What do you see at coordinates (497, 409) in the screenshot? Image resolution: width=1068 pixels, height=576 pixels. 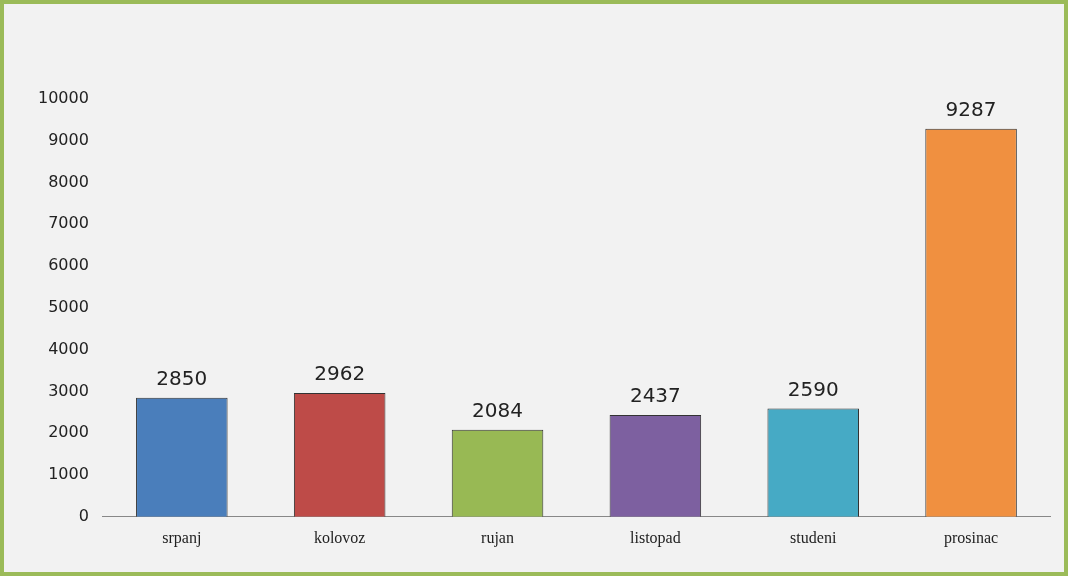 I see `data-label: 2084` at bounding box center [497, 409].